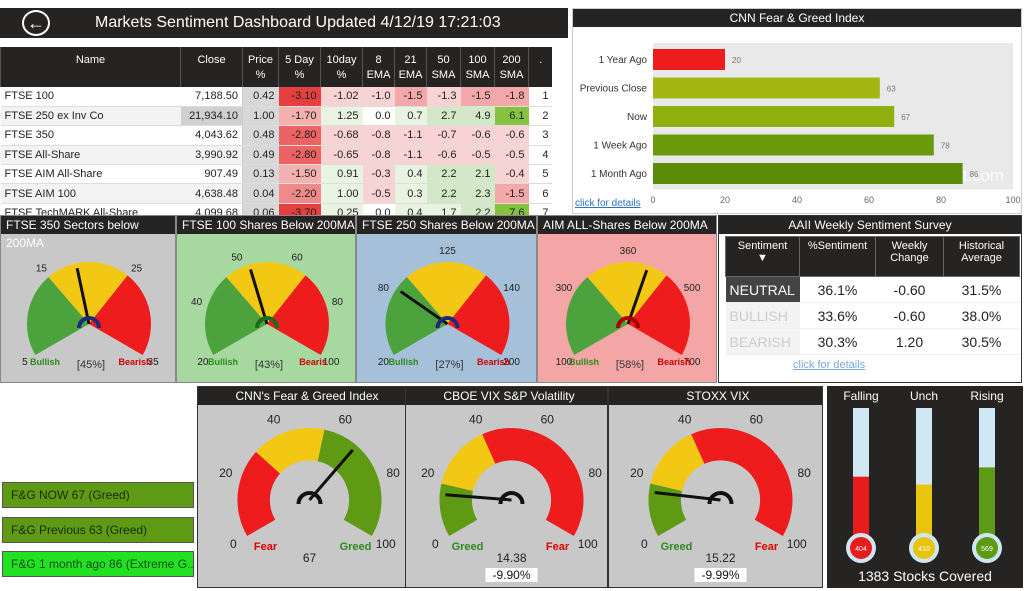 The height and width of the screenshot is (591, 1024). What do you see at coordinates (299, 67) in the screenshot?
I see `column-header: 5 Day %` at bounding box center [299, 67].